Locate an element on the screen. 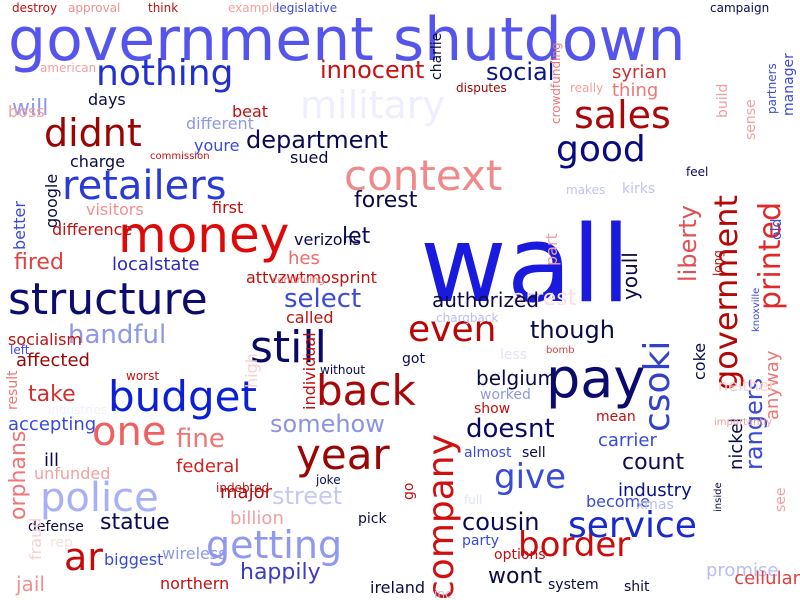  cloud-word: let is located at coordinates (356, 236).